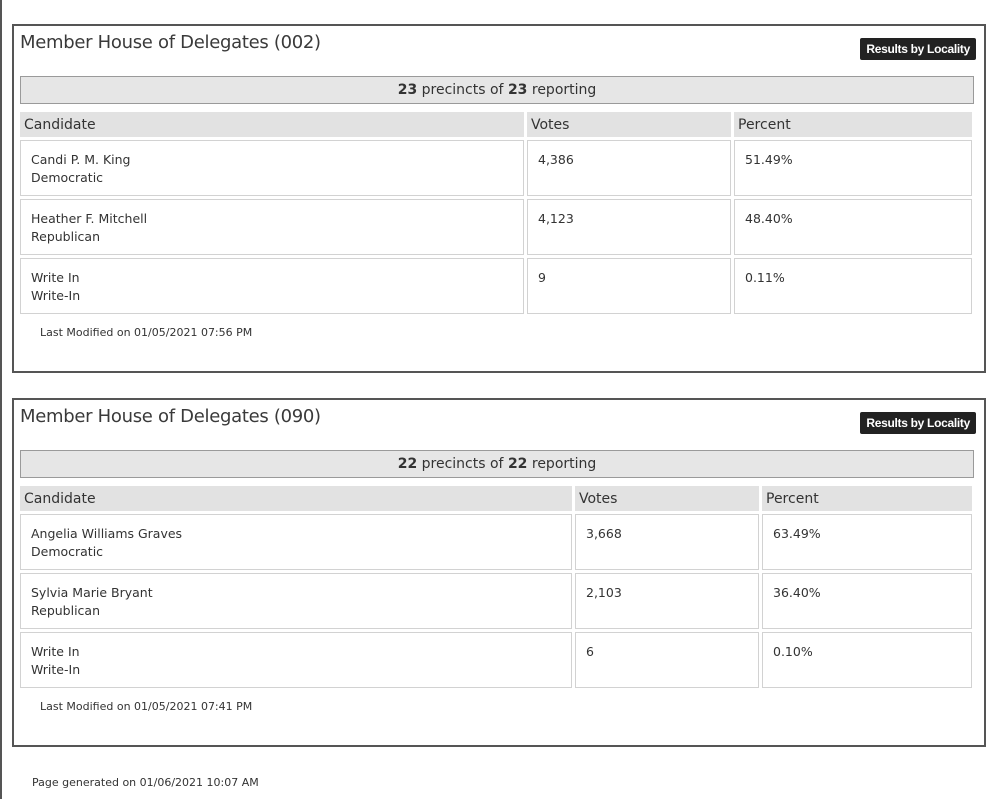 The image size is (994, 799). Describe the element at coordinates (853, 227) in the screenshot. I see `percent-cell: 48.40%` at that location.